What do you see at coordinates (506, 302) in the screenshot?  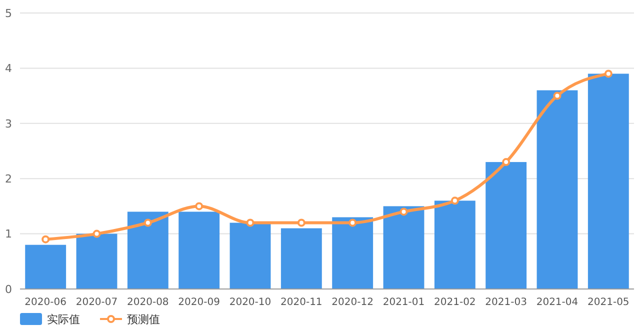 I see `x-tick-label: 2021-03` at bounding box center [506, 302].